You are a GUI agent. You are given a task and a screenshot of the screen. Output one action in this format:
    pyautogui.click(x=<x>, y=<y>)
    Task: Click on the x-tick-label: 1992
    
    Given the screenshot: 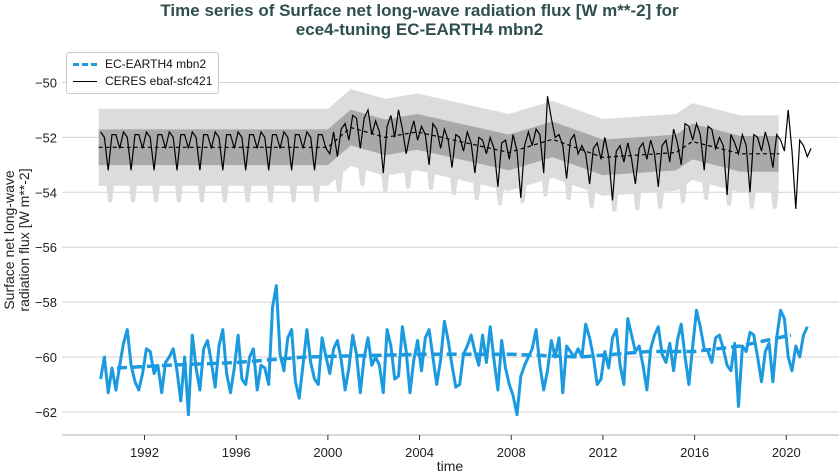 What is the action you would take?
    pyautogui.click(x=144, y=452)
    